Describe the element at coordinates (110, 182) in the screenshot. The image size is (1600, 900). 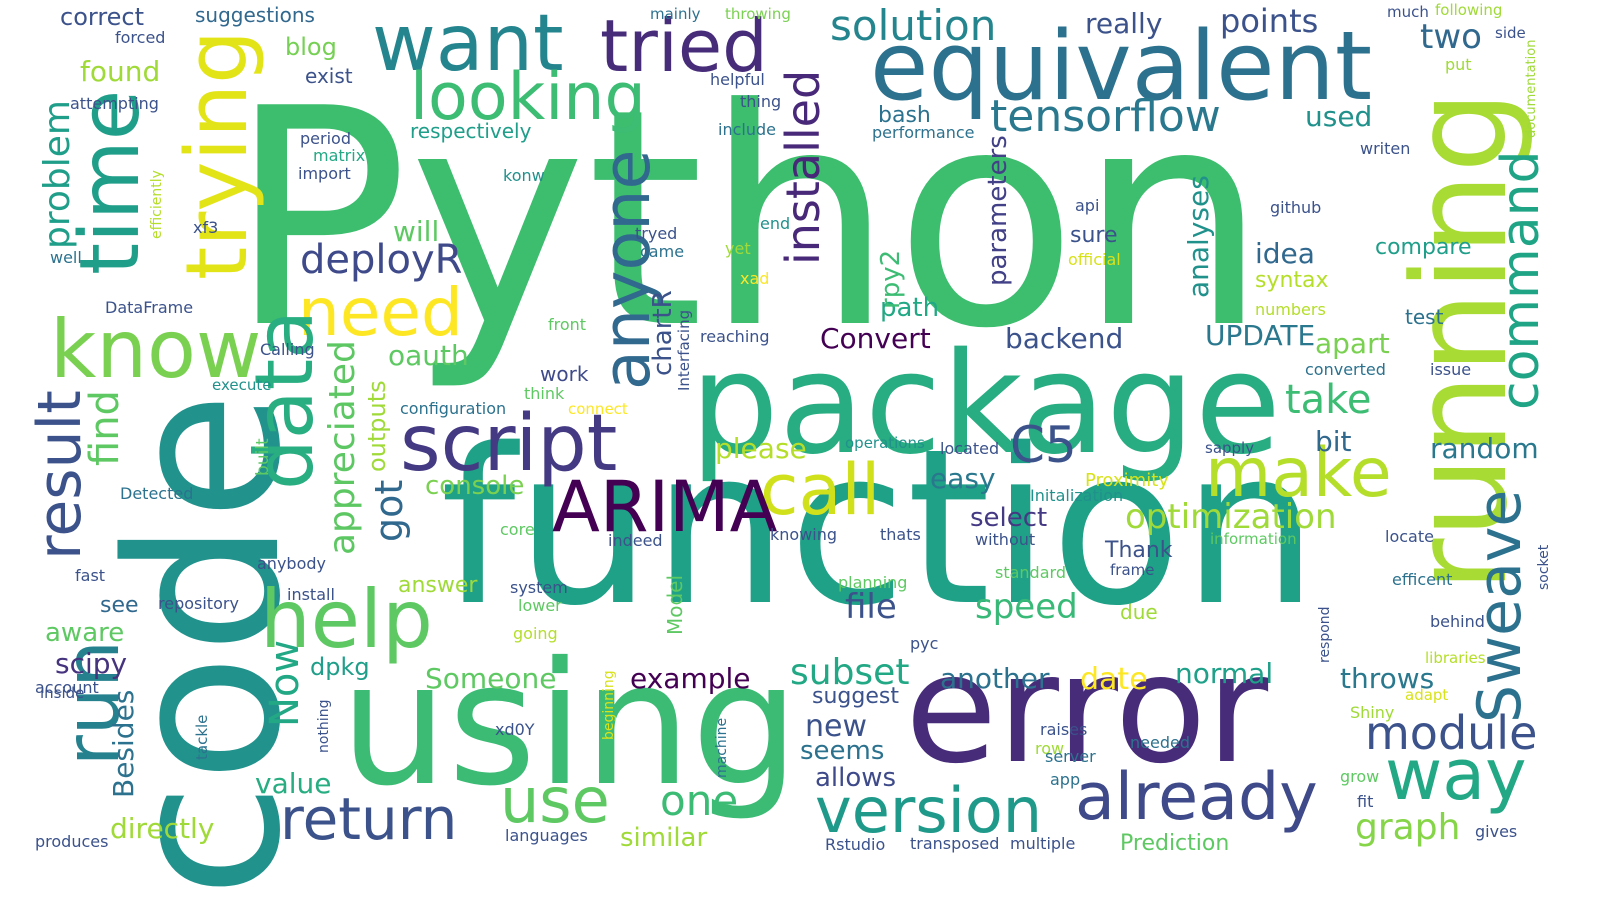
I see `word-time: time` at that location.